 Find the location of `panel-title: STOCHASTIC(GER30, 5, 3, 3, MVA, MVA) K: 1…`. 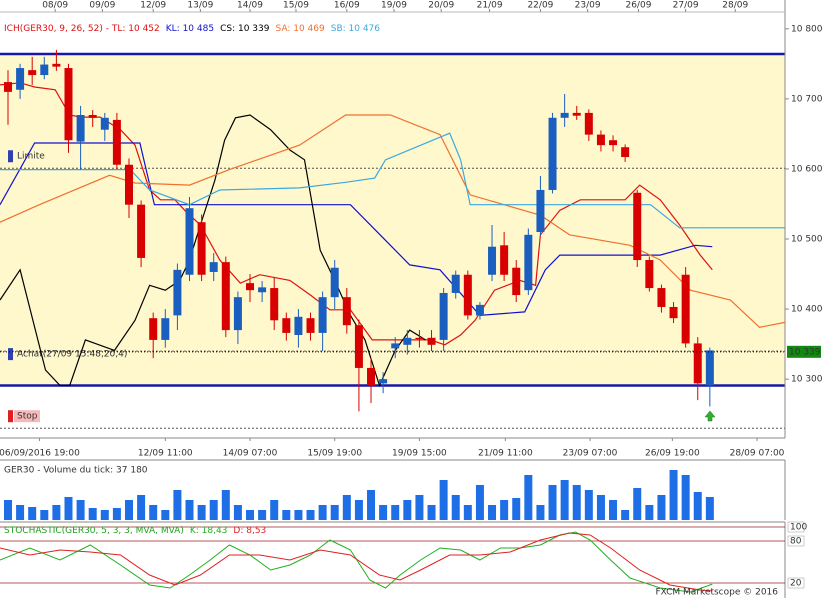

panel-title: STOCHASTIC(GER30, 5, 3, 3, MVA, MVA) K: 1… is located at coordinates (135, 531).